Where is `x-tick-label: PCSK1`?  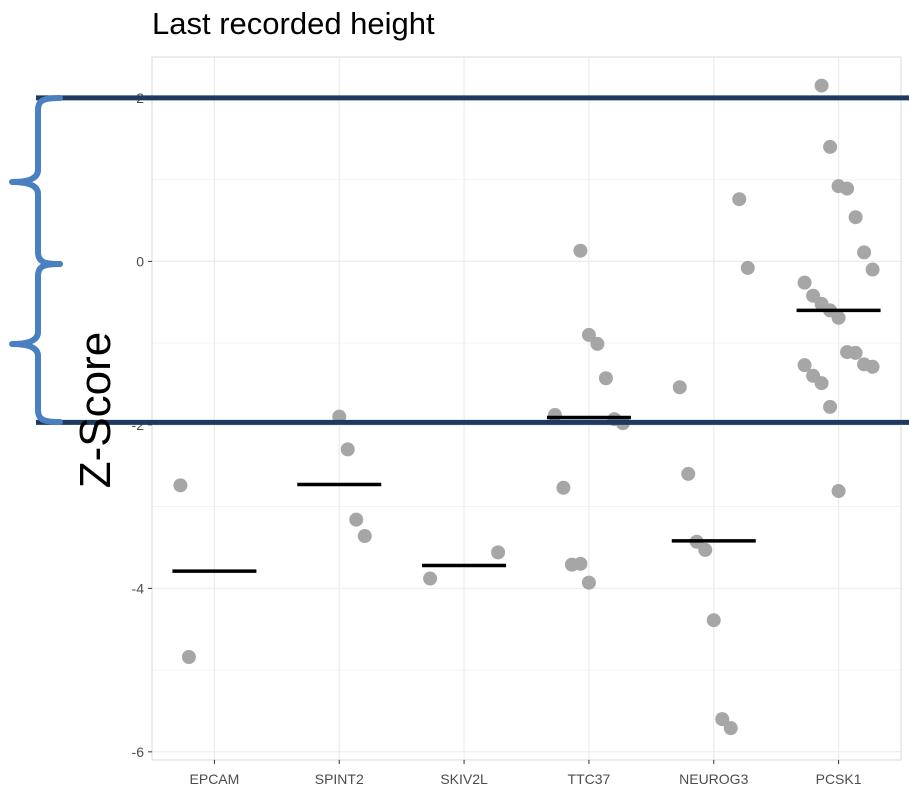
x-tick-label: PCSK1 is located at coordinates (839, 779).